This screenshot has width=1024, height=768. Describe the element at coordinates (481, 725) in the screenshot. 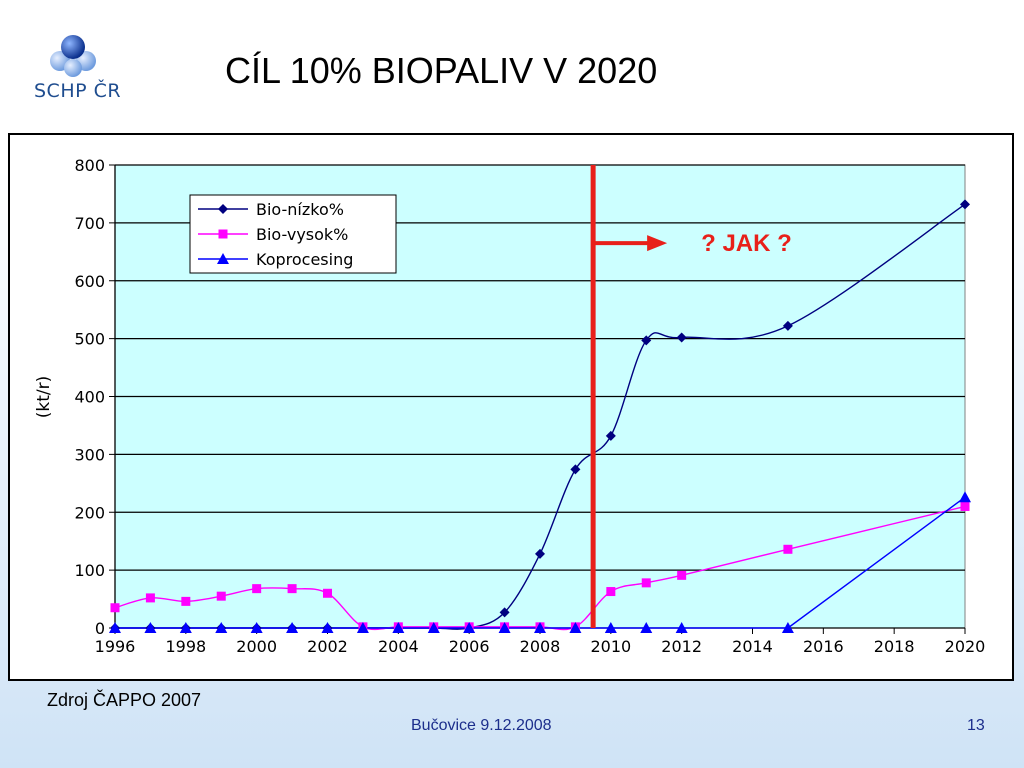

I see `footer-location-date: Bučovice 9.12.2008` at that location.